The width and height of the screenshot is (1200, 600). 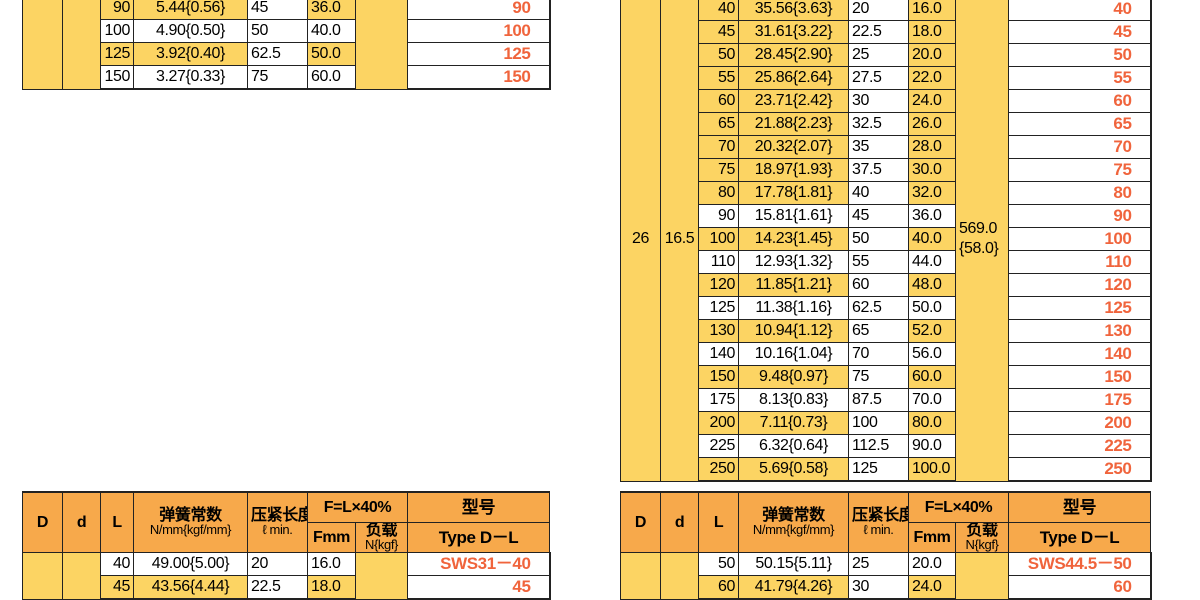 I want to click on min-length: 30, so click(x=878, y=587).